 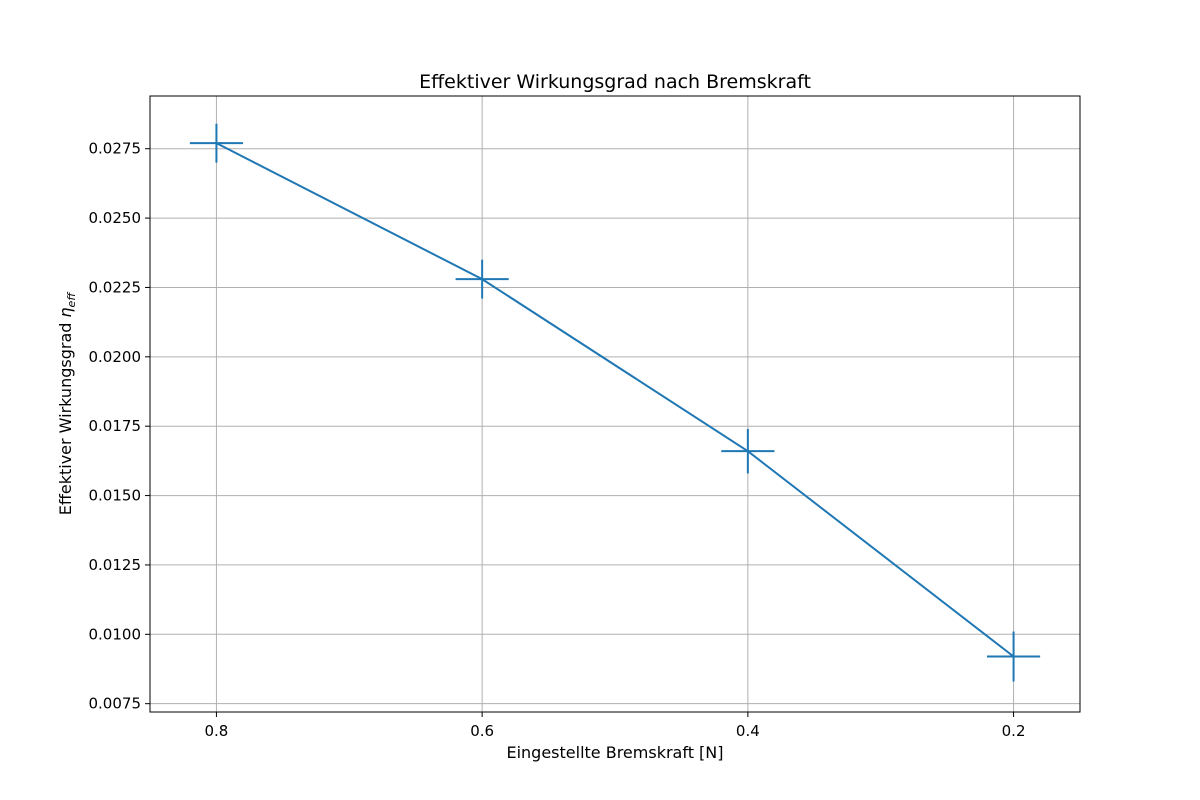 I want to click on y-axis-label: Effektiver Wirkungsgrad ηeff, so click(x=67, y=404).